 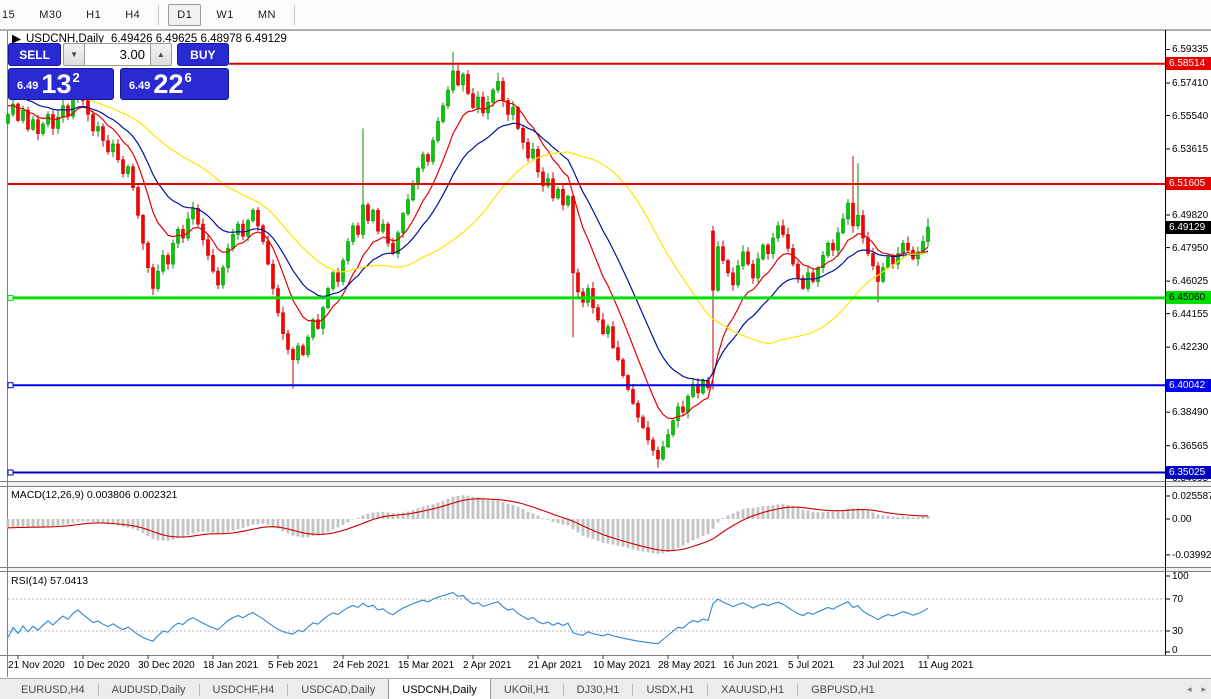 I want to click on macd-tick-label: 0.00, so click(x=1182, y=519).